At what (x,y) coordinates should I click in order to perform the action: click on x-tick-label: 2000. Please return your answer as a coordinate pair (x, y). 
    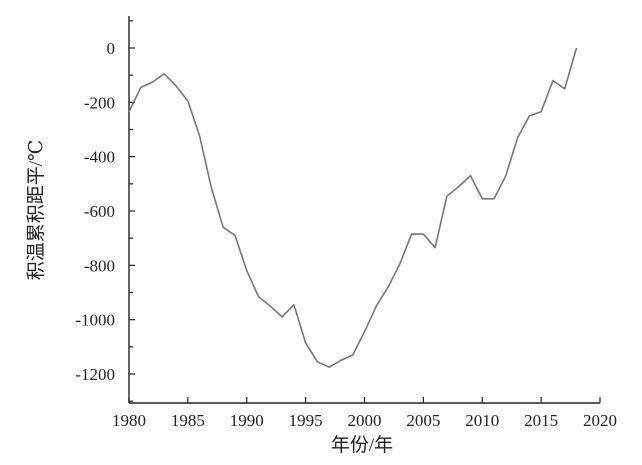
    Looking at the image, I should click on (365, 420).